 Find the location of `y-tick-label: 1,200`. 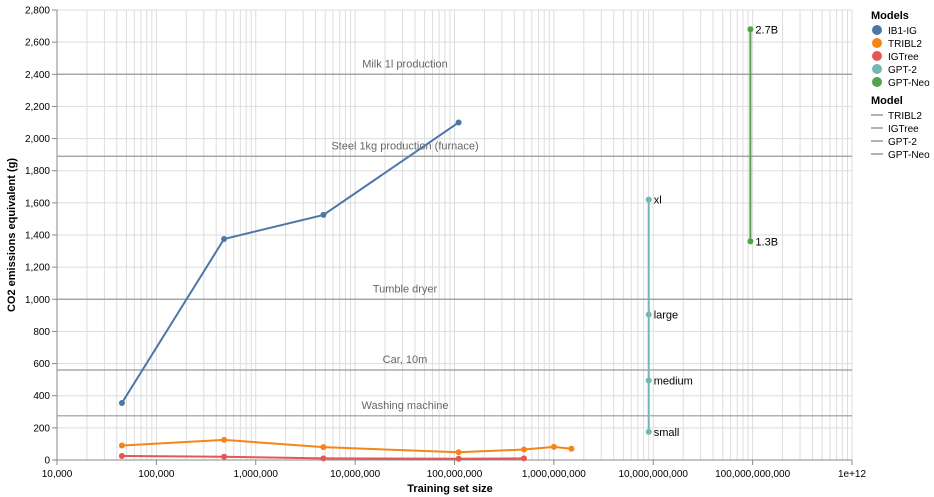

y-tick-label: 1,200 is located at coordinates (37, 268).